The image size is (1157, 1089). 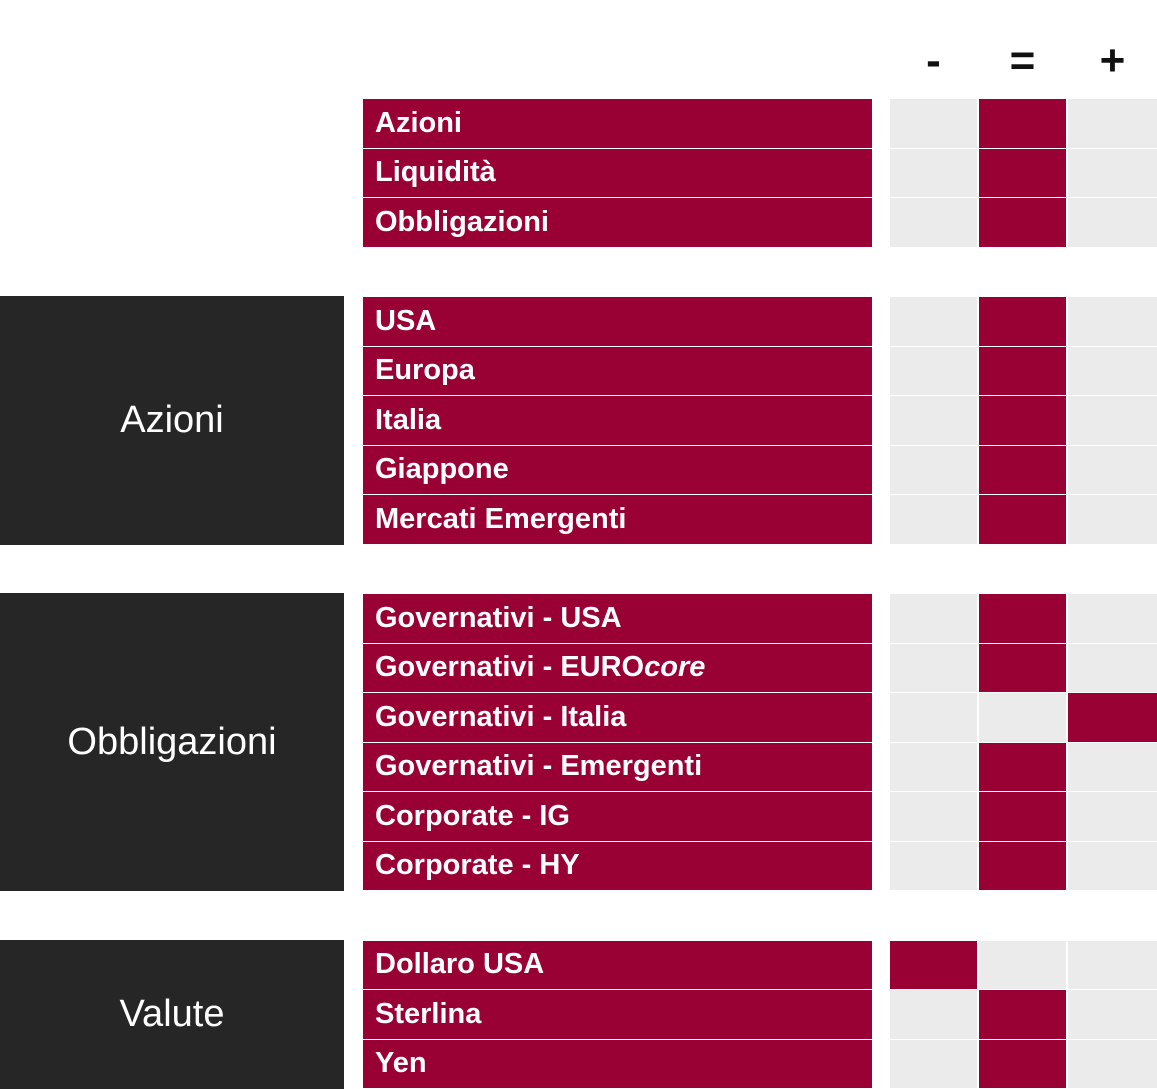 What do you see at coordinates (617, 964) in the screenshot?
I see `row-label: Dollaro USA` at bounding box center [617, 964].